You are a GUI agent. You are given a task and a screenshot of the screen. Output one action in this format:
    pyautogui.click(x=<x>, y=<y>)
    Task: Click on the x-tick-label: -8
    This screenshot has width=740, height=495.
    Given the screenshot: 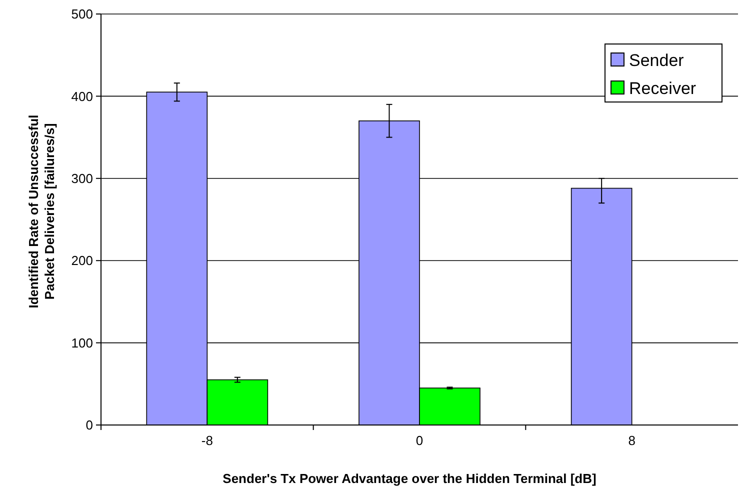 What is the action you would take?
    pyautogui.click(x=207, y=440)
    